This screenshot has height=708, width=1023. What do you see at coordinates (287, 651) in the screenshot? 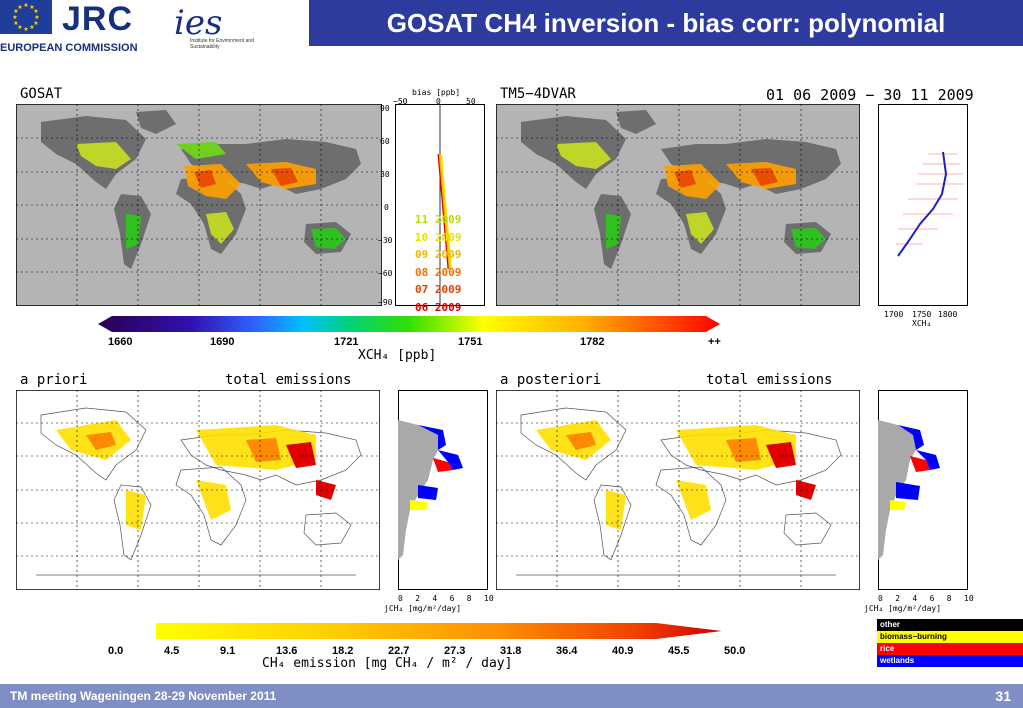
I see `emission-cb-tick: 13.6` at bounding box center [287, 651].